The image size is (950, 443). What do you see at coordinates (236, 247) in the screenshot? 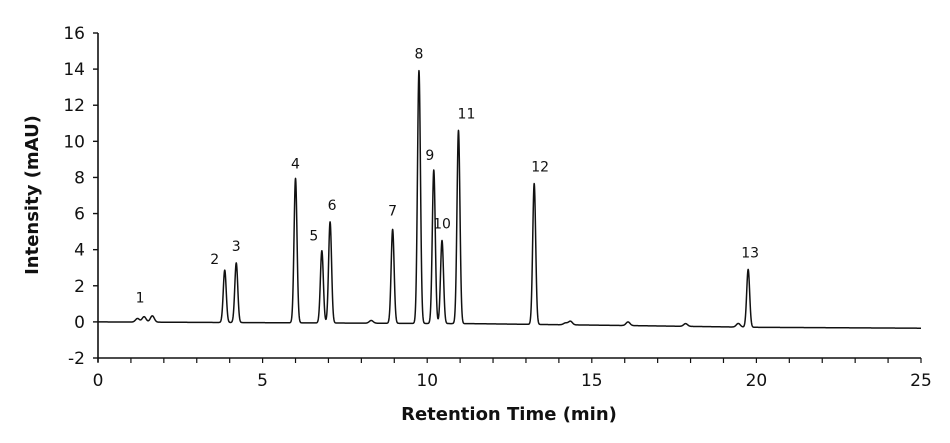
I see `peak-label-3: 3` at bounding box center [236, 247].